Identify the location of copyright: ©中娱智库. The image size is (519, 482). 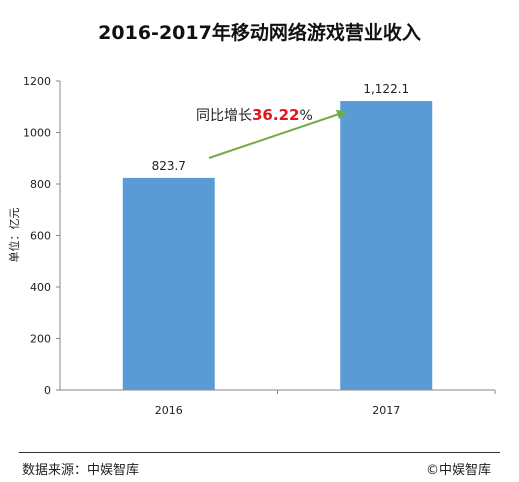
(458, 470).